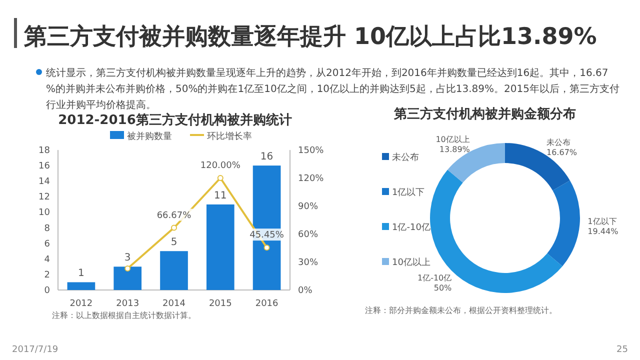 The height and width of the screenshot is (360, 640). Describe the element at coordinates (308, 207) in the screenshot. I see `y2-tick-label: 90%` at that location.